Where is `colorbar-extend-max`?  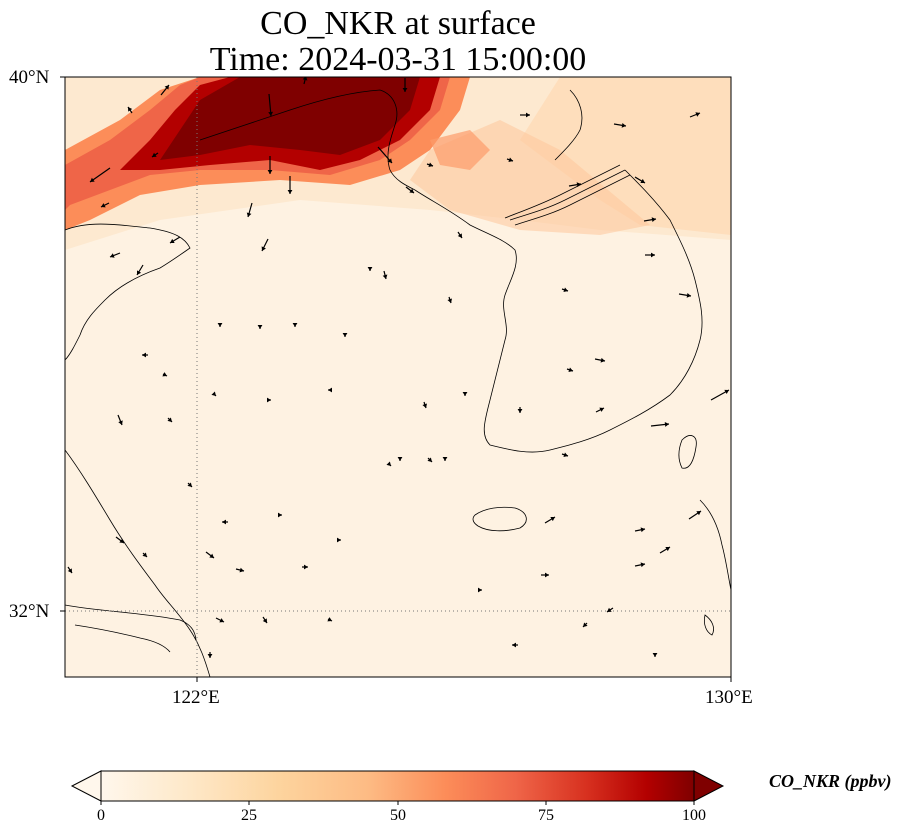
colorbar-extend-max is located at coordinates (709, 786).